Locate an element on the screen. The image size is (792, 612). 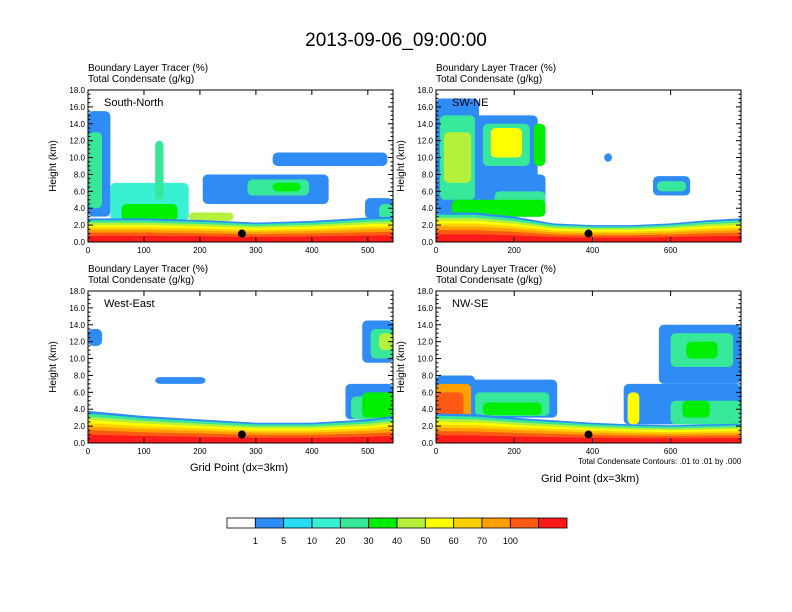
header-line-1: Boundary Layer Tracer (%) is located at coordinates (148, 269).